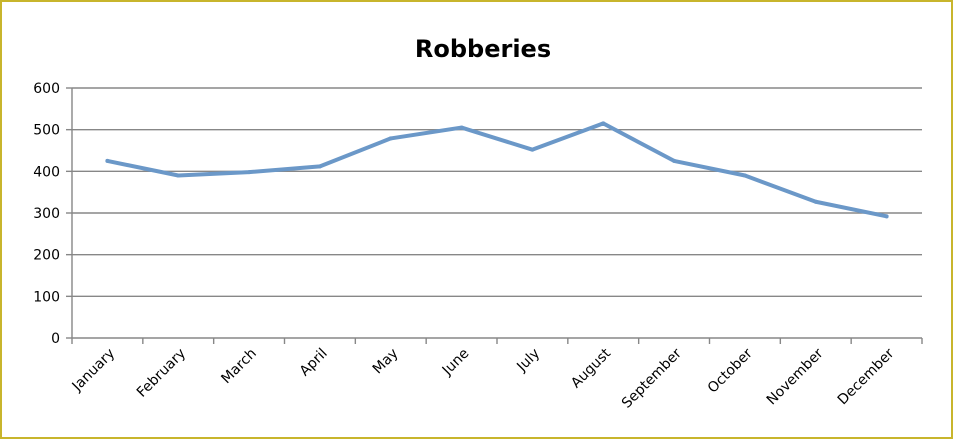 The height and width of the screenshot is (439, 953). What do you see at coordinates (390, 138) in the screenshot?
I see `data-point-may` at bounding box center [390, 138].